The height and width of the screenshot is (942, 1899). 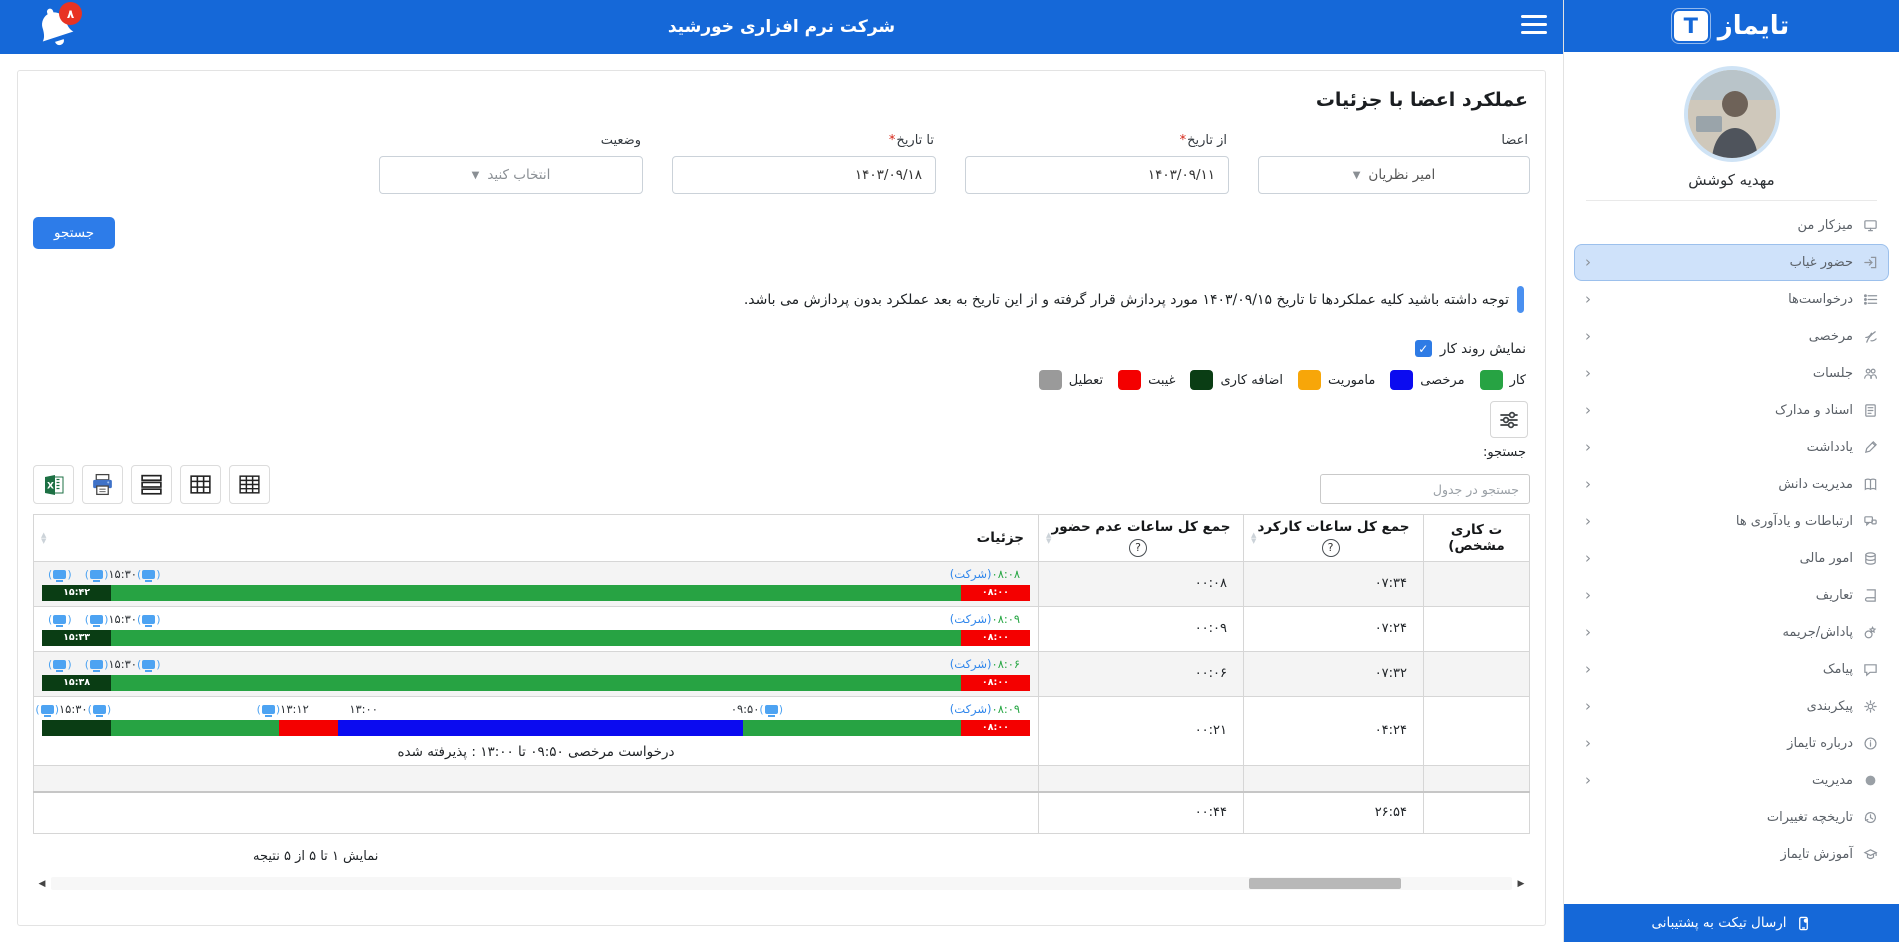 I want to click on sidebar-item: مدیریت دانش ‹, so click(x=1731, y=484).